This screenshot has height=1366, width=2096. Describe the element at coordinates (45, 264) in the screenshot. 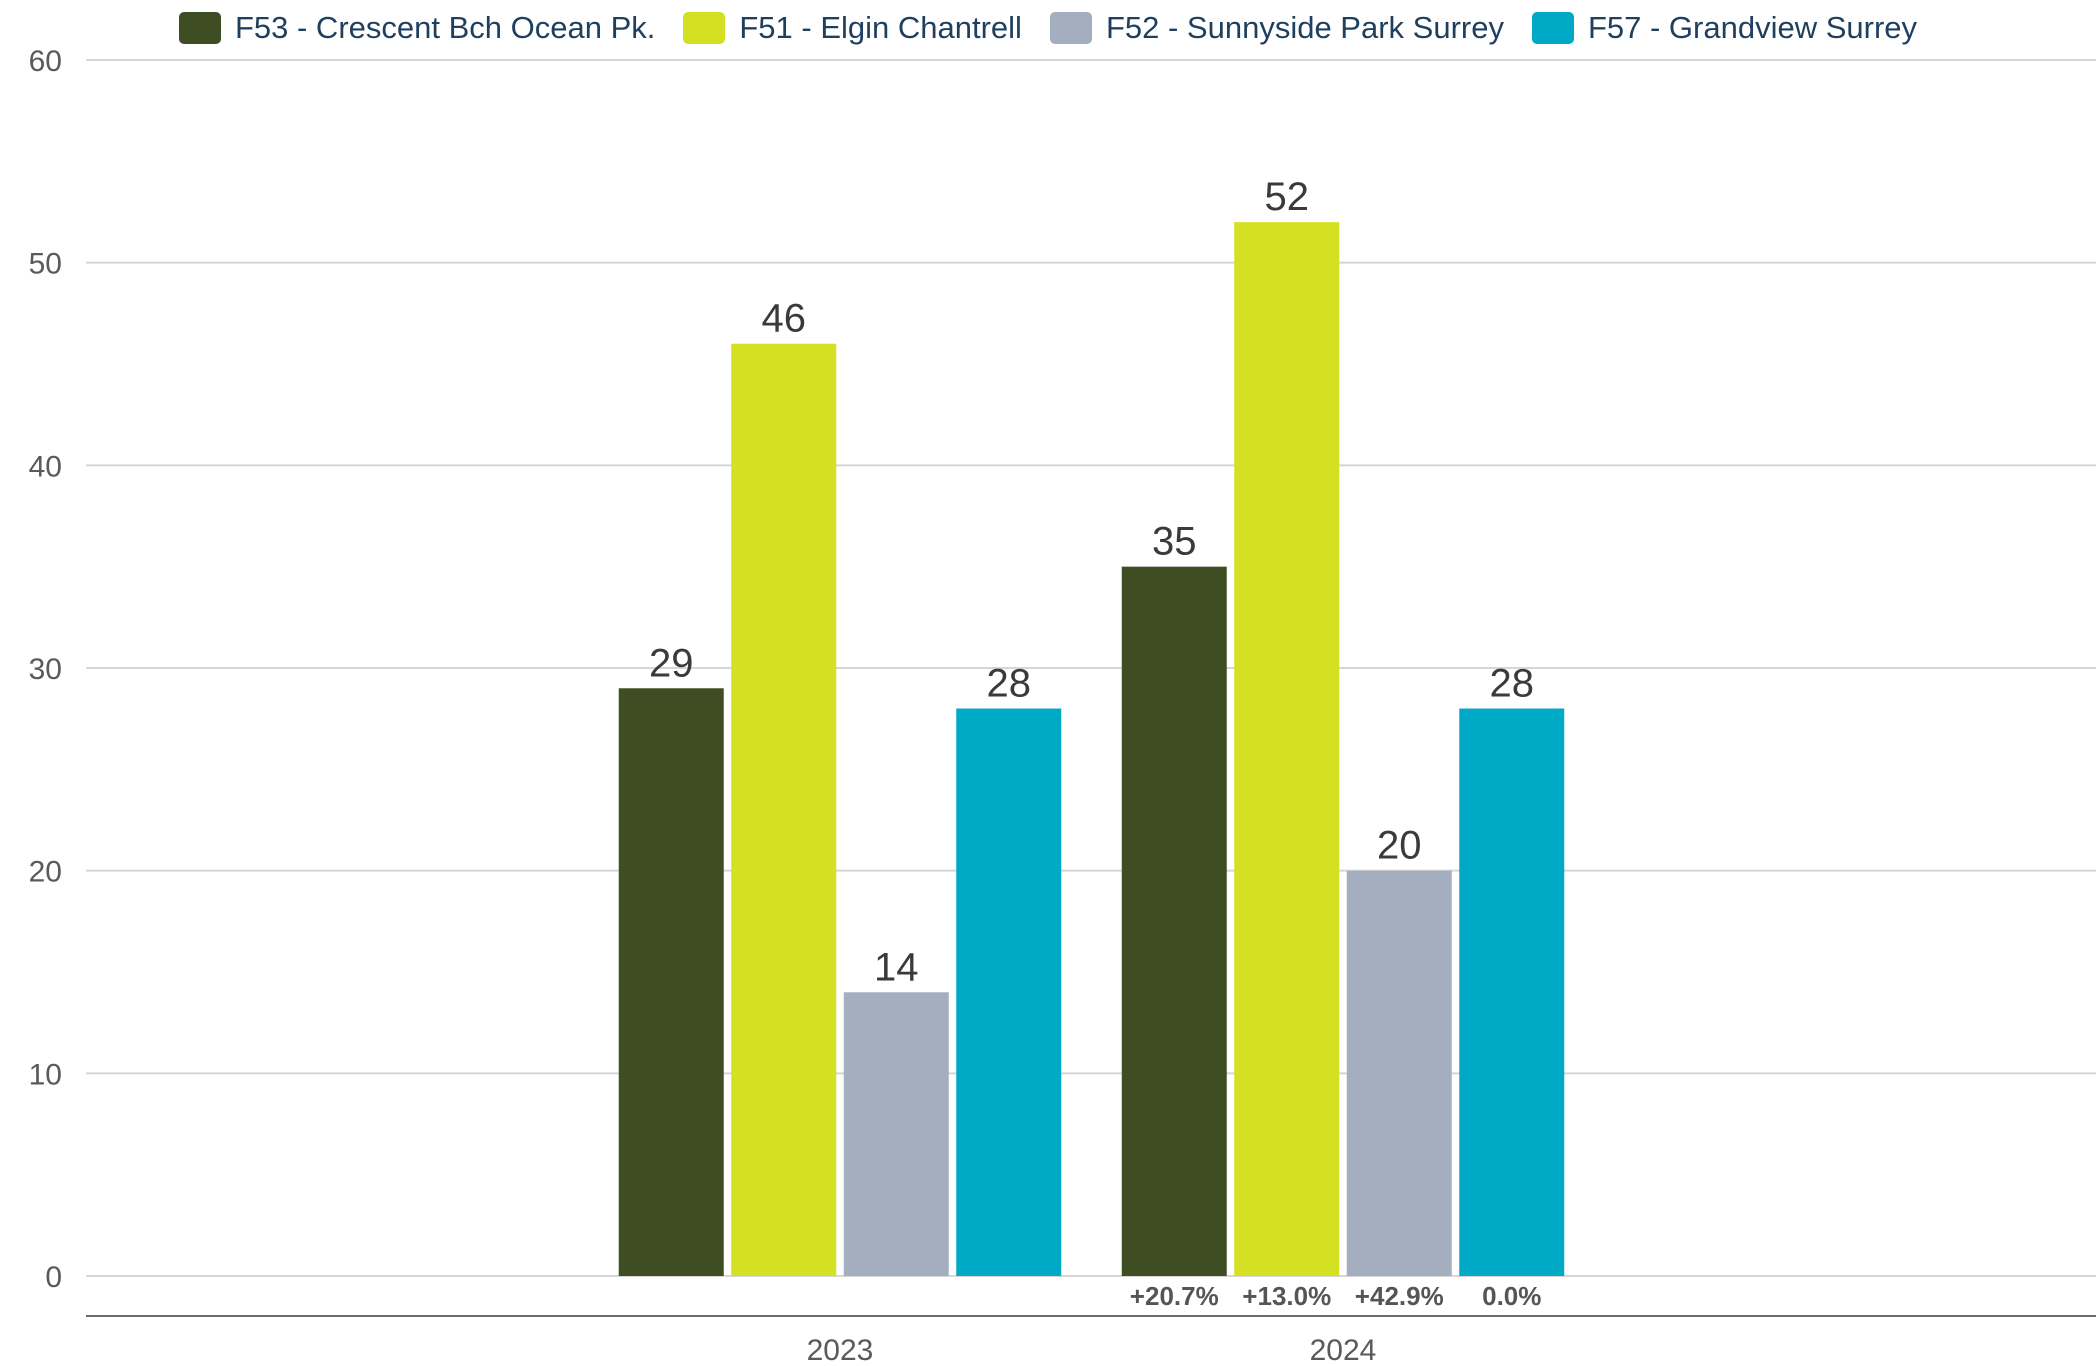

I see `y-tick-label: 50` at that location.